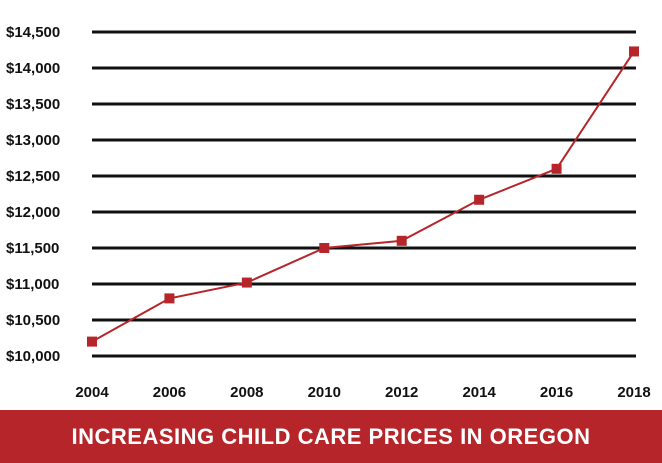 The image size is (662, 463). Describe the element at coordinates (246, 392) in the screenshot. I see `x-tick-label: 2008` at that location.